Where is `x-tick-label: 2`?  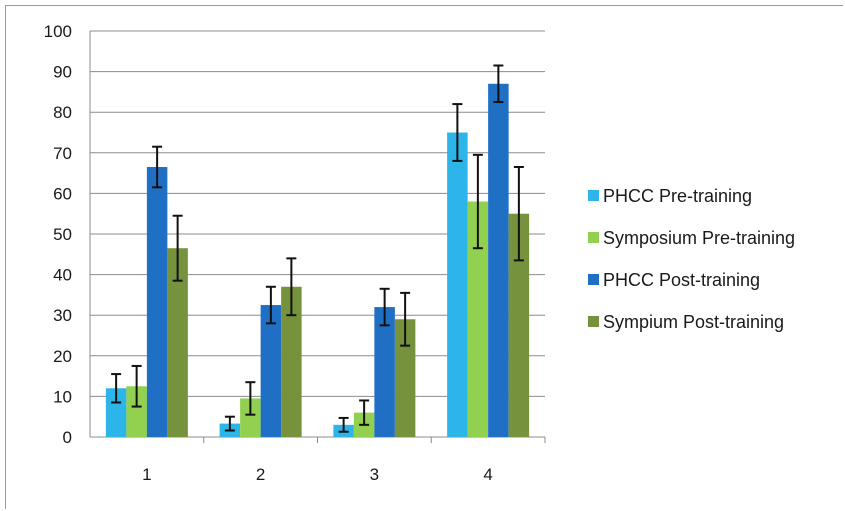 x-tick-label: 2 is located at coordinates (260, 474).